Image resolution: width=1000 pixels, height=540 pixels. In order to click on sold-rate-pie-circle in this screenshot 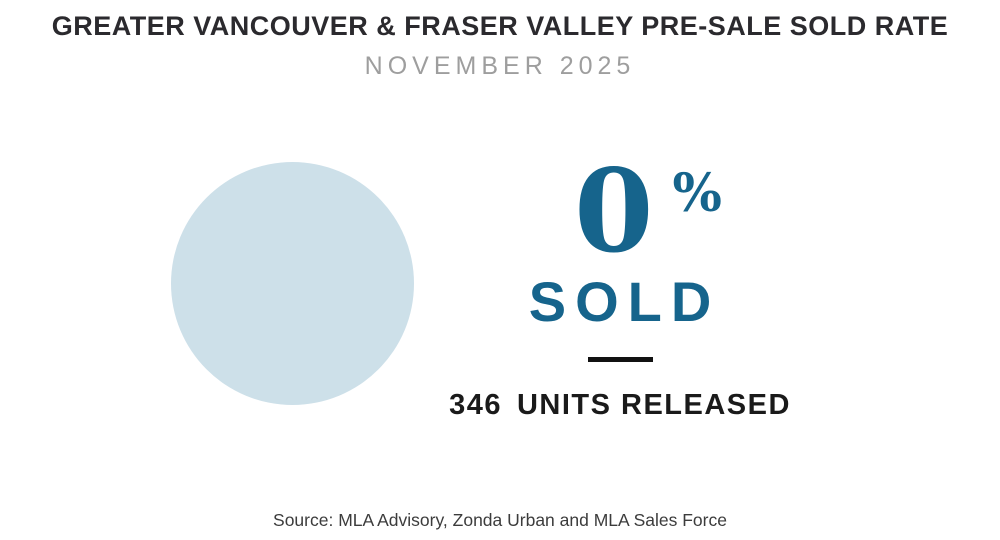, I will do `click(292, 283)`.